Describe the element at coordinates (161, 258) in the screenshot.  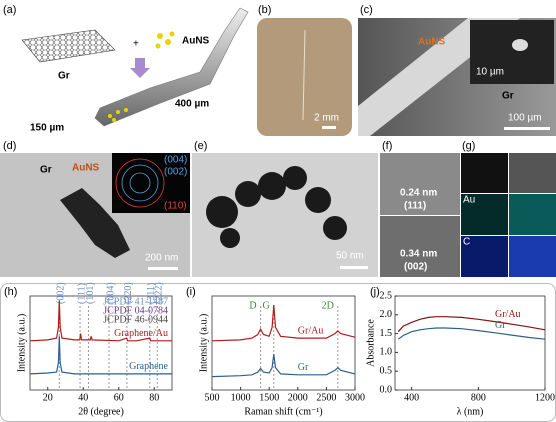
I see `scale-label: 200 nm` at that location.